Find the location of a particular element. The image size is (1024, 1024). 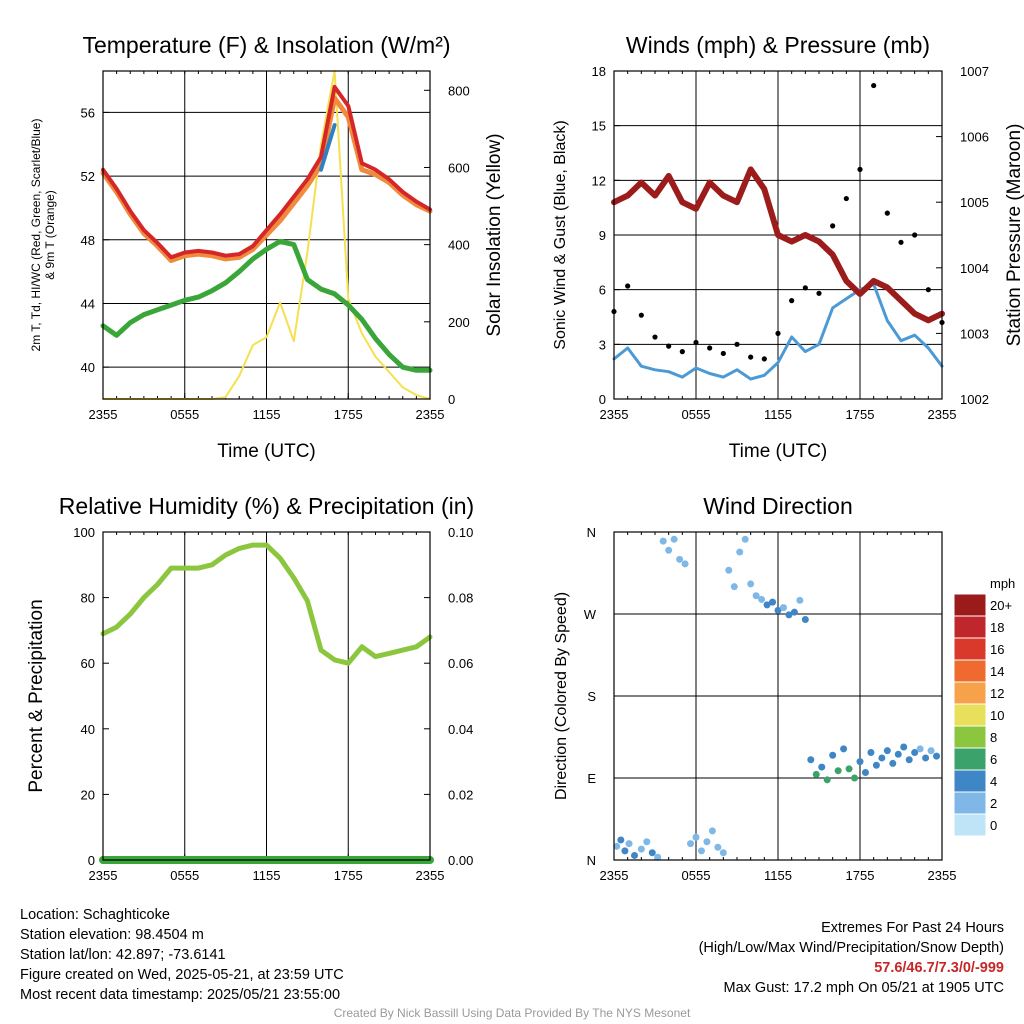

y-tick-label: 0 is located at coordinates (91, 860).